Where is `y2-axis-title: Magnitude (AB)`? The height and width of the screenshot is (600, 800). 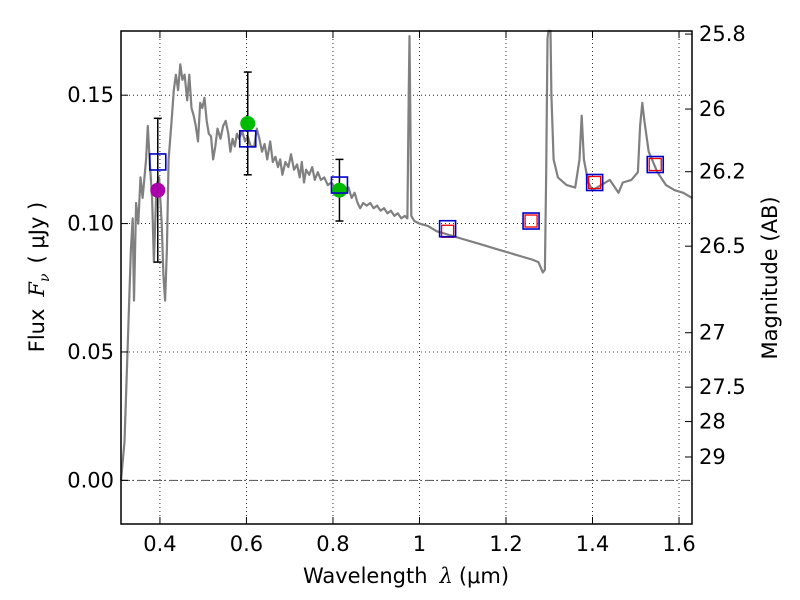 y2-axis-title: Magnitude (AB) is located at coordinates (770, 277).